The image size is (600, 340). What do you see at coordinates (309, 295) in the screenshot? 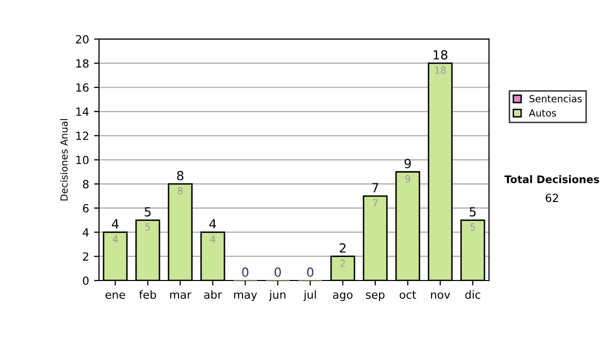
I see `x-tick-label: jul` at bounding box center [309, 295].